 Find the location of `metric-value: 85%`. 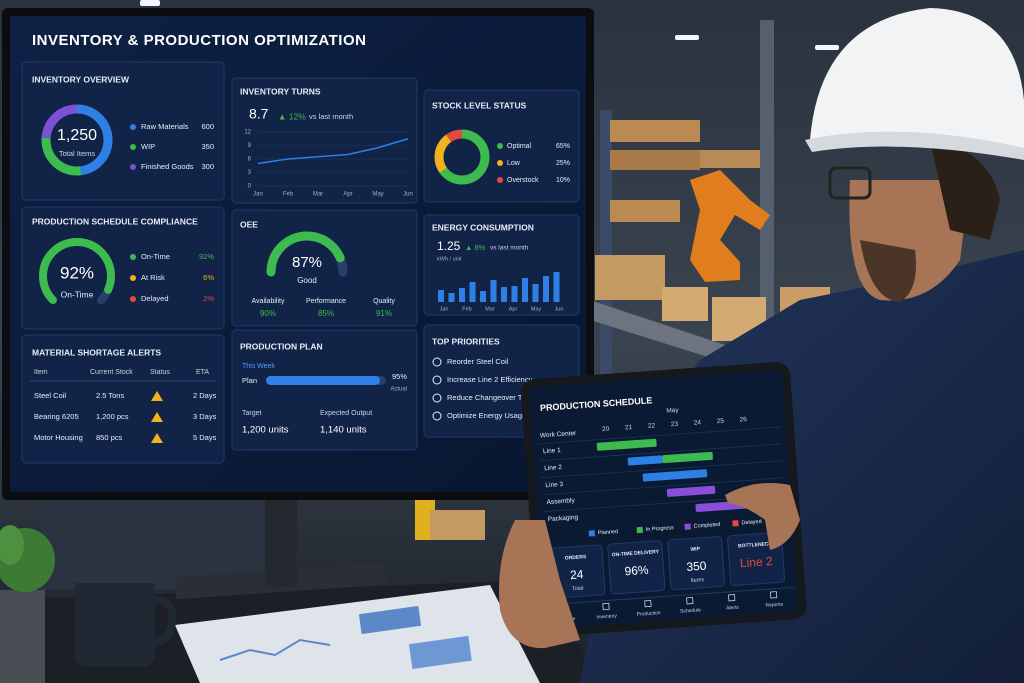

metric-value: 85% is located at coordinates (326, 313).